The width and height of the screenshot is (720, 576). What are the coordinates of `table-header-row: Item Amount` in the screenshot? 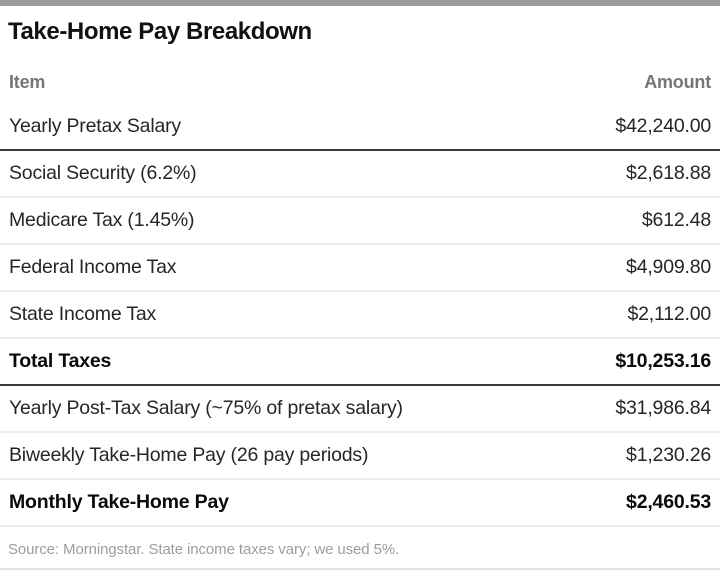 It's located at (360, 82).